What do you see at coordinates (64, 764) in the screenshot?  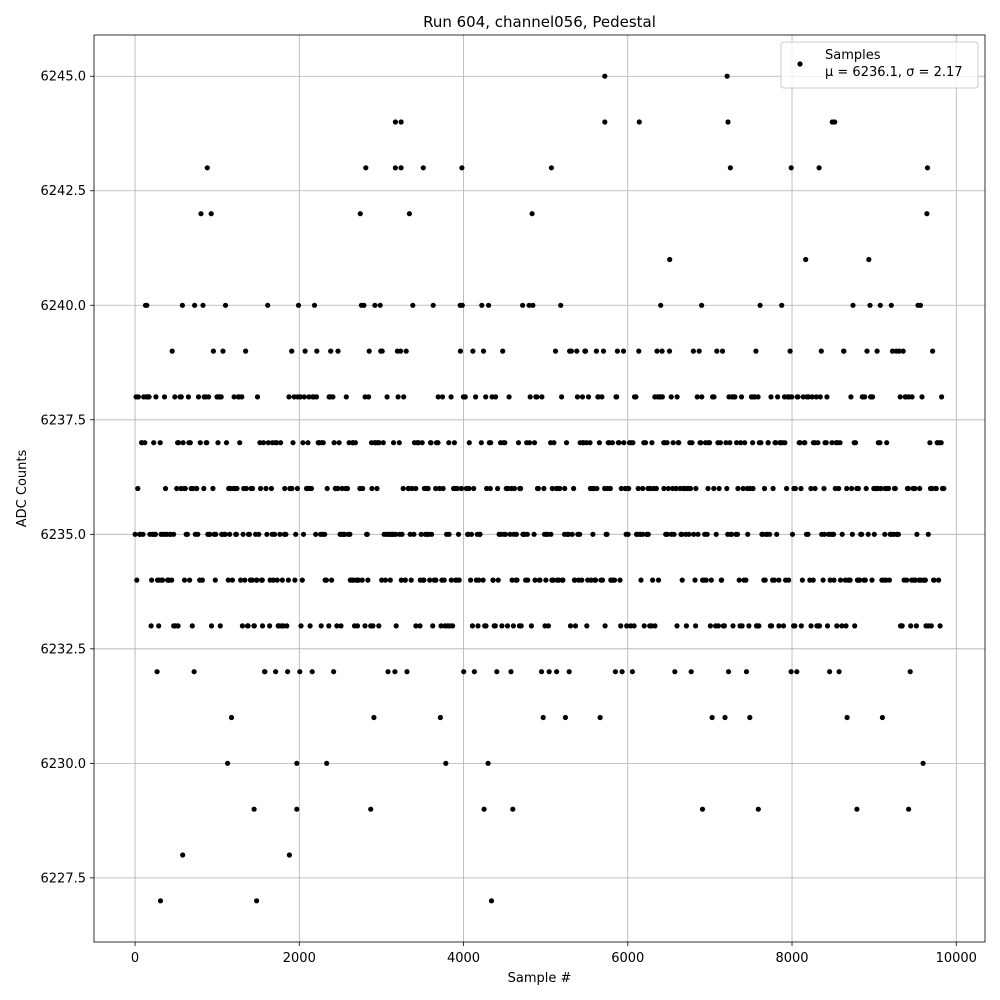 I see `y-tick-label: 6230.0` at bounding box center [64, 764].